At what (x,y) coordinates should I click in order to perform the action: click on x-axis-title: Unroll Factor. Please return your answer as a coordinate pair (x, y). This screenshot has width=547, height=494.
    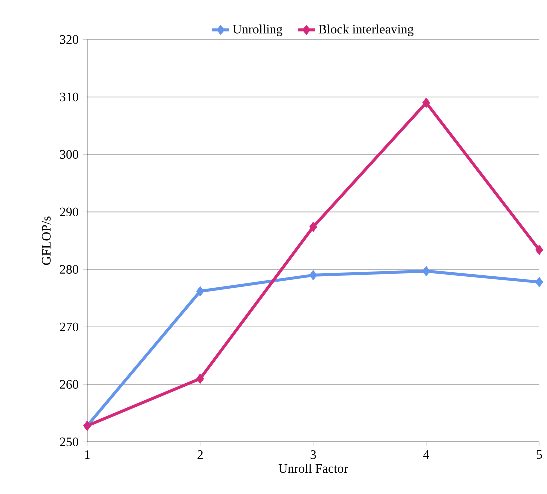
    Looking at the image, I should click on (313, 469).